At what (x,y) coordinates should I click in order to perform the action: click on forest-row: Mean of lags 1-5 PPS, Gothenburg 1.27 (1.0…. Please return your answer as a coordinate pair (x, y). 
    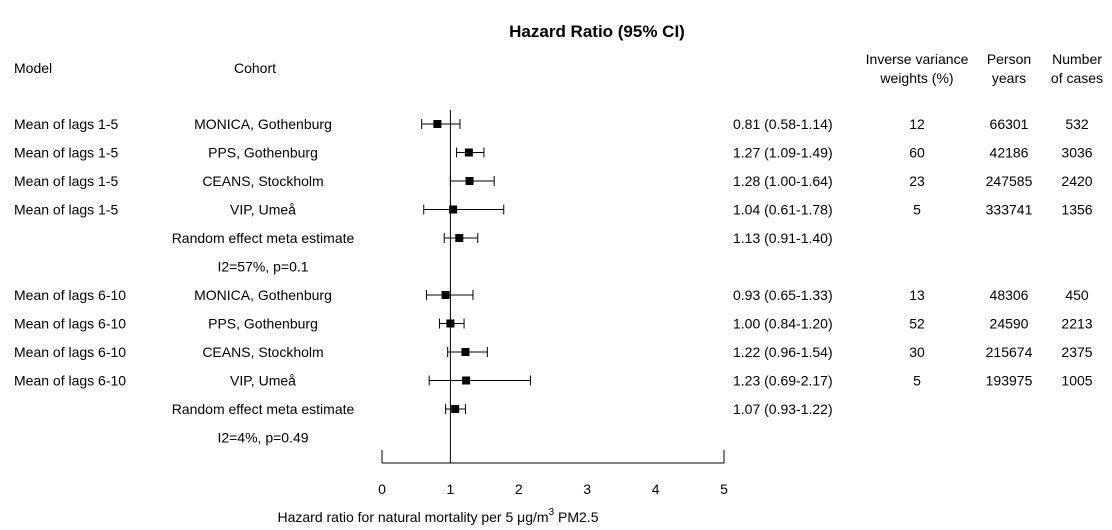
    Looking at the image, I should click on (553, 153).